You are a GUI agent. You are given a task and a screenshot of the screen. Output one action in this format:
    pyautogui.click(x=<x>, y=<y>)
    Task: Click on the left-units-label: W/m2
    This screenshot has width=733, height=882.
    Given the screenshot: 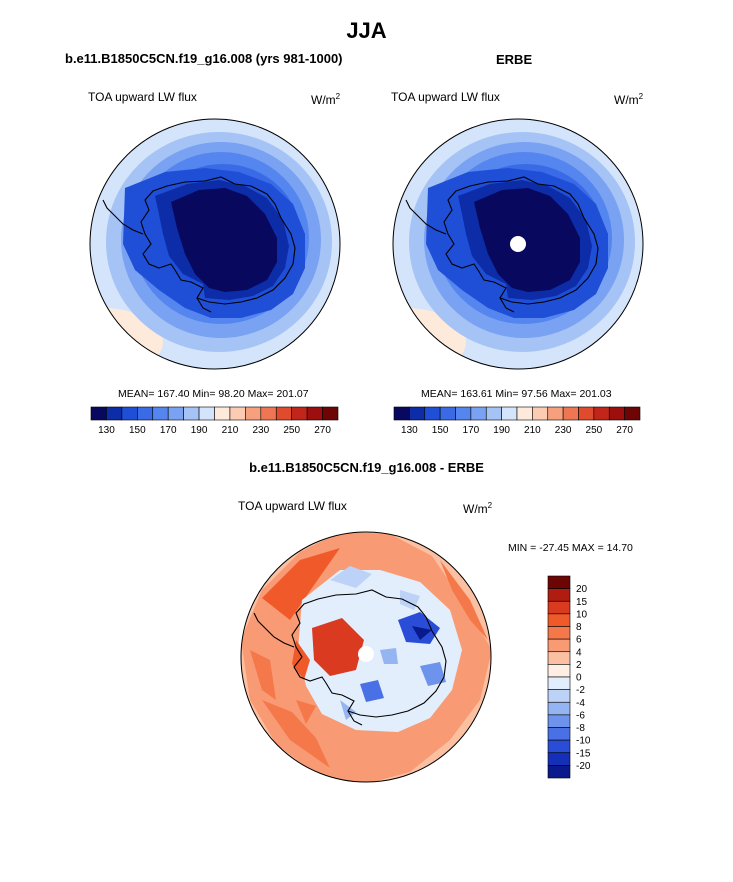 What is the action you would take?
    pyautogui.click(x=325, y=99)
    